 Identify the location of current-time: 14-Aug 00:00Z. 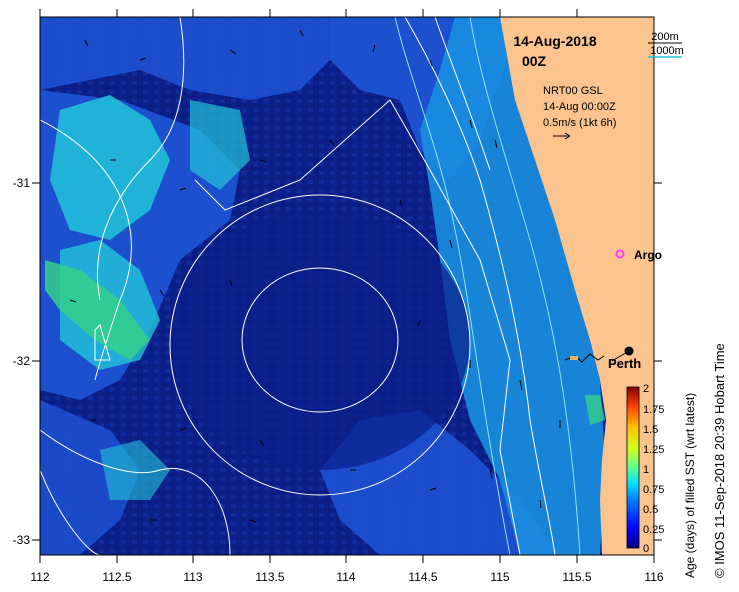
(579, 107).